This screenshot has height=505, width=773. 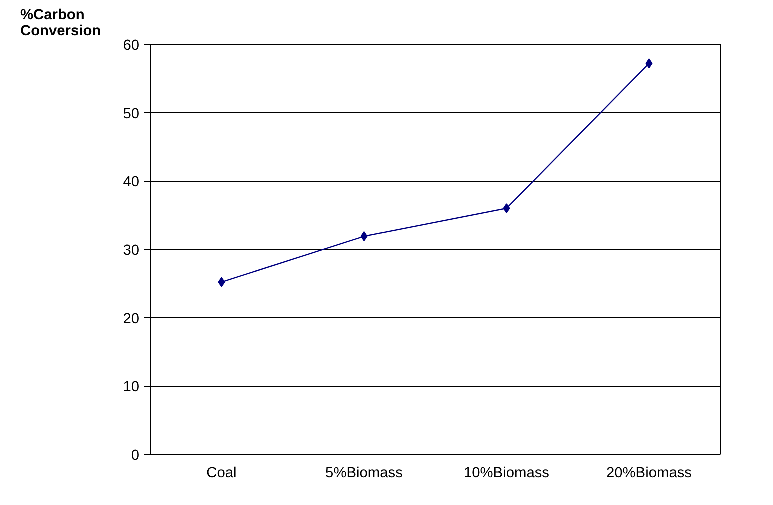 What do you see at coordinates (649, 474) in the screenshot?
I see `x-tick-label: 20%Biomass` at bounding box center [649, 474].